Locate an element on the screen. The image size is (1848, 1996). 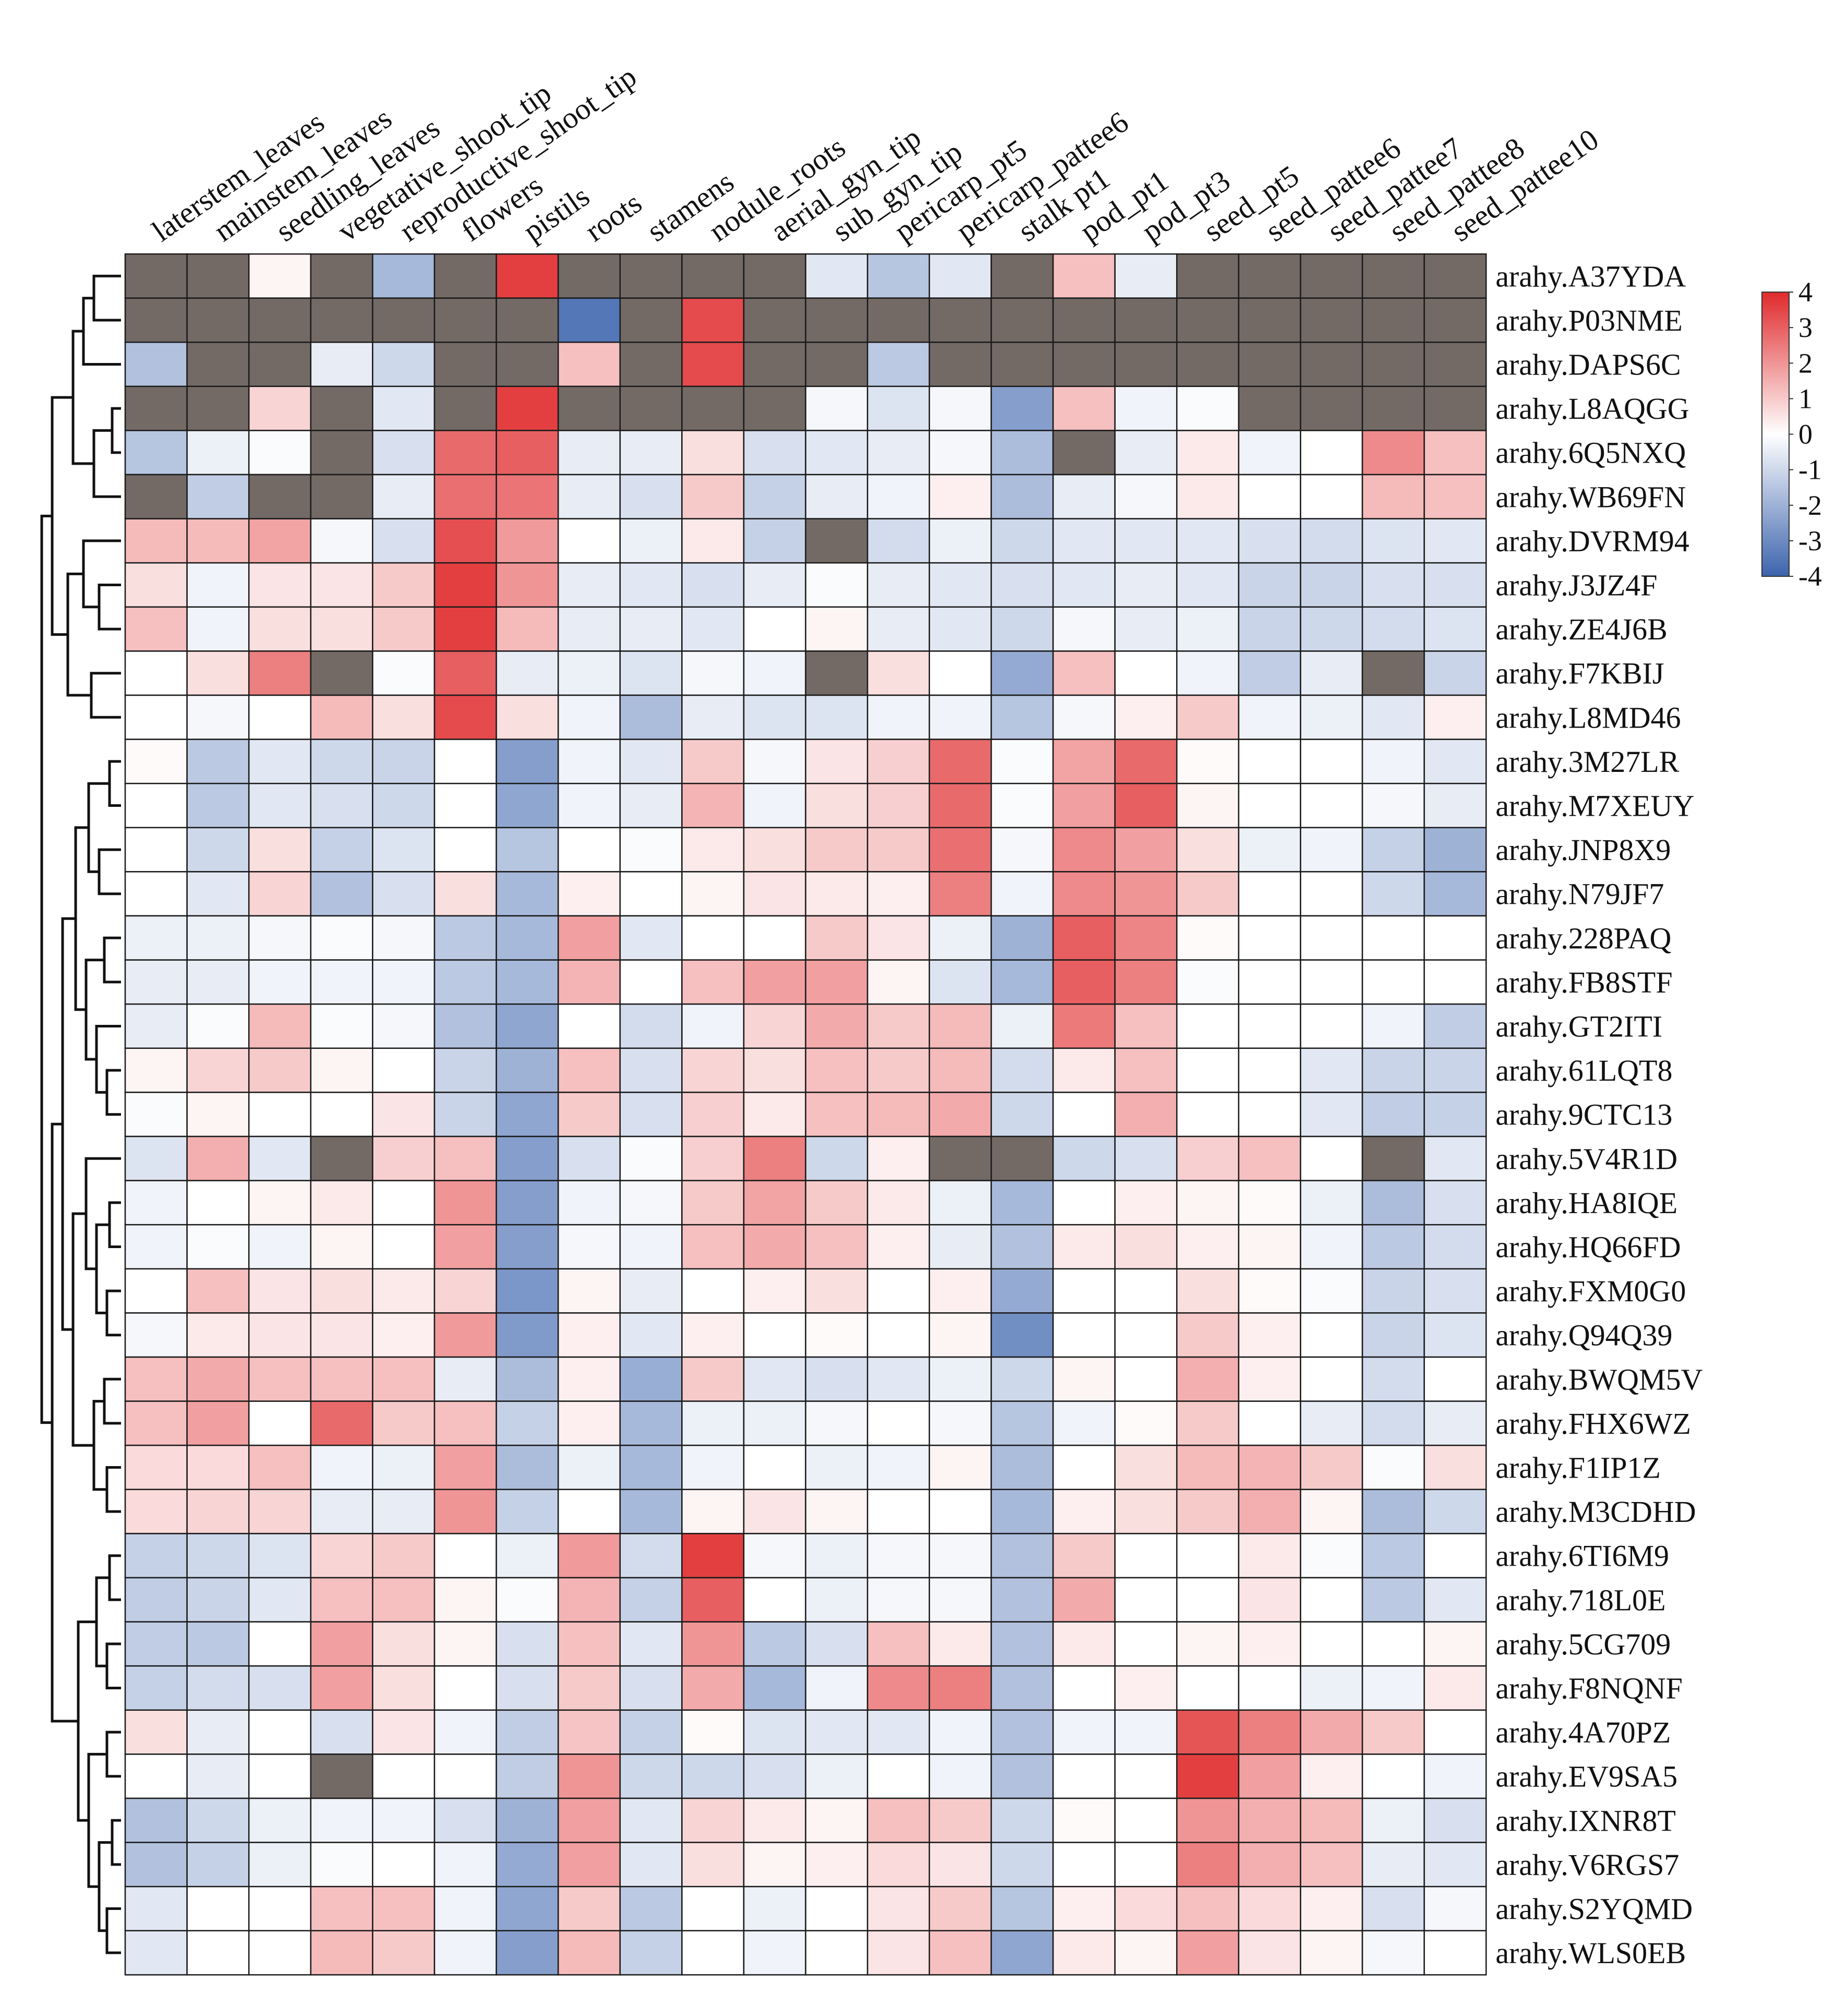
row-label: arahy.6Q5NXQ is located at coordinates (1590, 453).